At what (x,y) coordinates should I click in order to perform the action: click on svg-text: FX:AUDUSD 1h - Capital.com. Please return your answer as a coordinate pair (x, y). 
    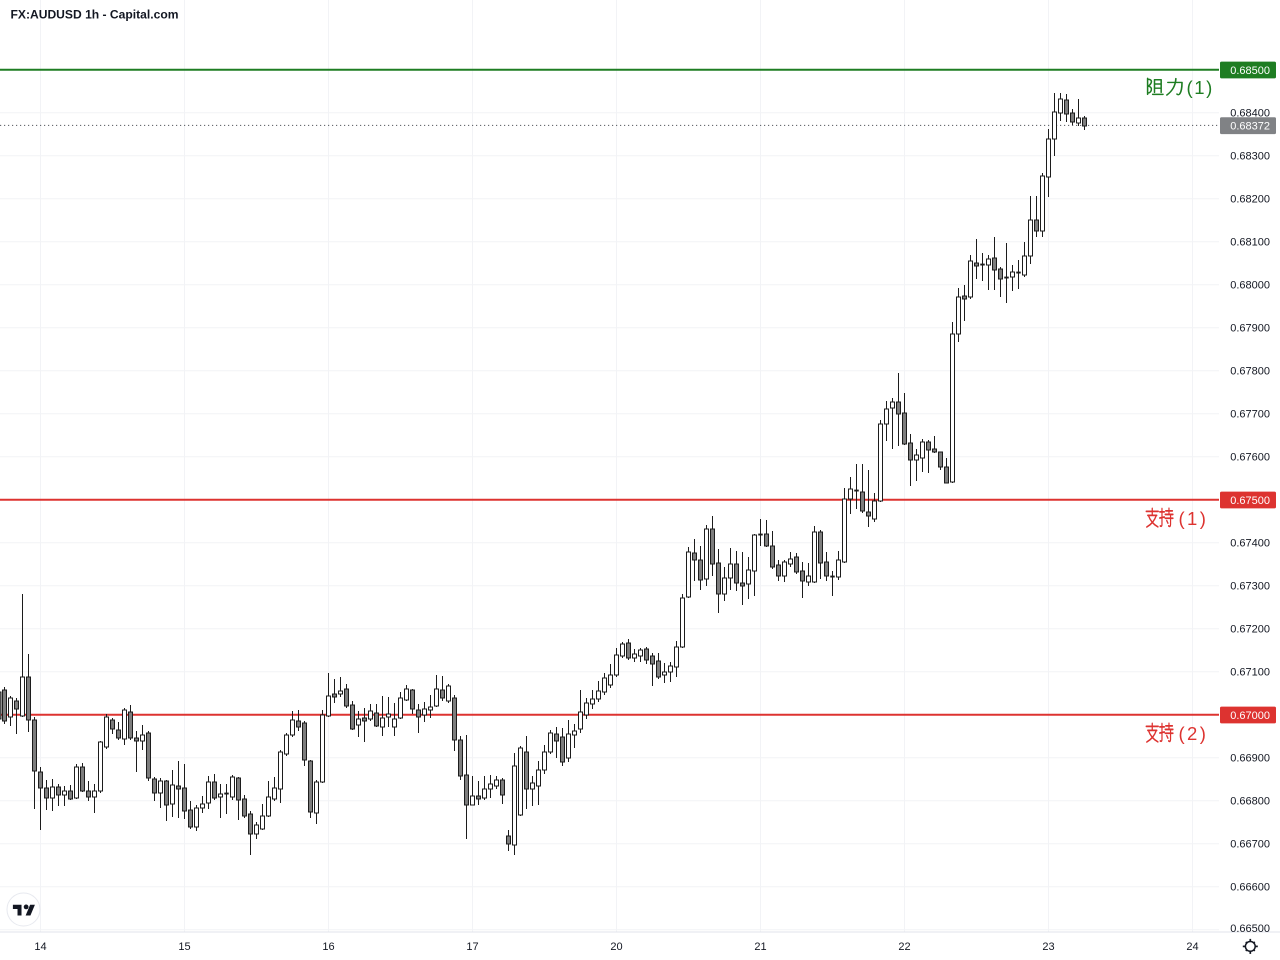
    Looking at the image, I should click on (95, 15).